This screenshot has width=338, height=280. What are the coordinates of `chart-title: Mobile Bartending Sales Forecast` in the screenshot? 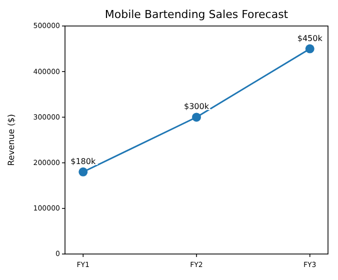 It's located at (196, 14).